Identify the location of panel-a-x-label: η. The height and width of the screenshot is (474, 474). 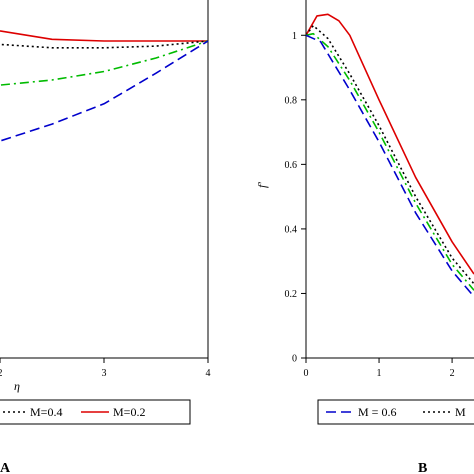
(17, 386).